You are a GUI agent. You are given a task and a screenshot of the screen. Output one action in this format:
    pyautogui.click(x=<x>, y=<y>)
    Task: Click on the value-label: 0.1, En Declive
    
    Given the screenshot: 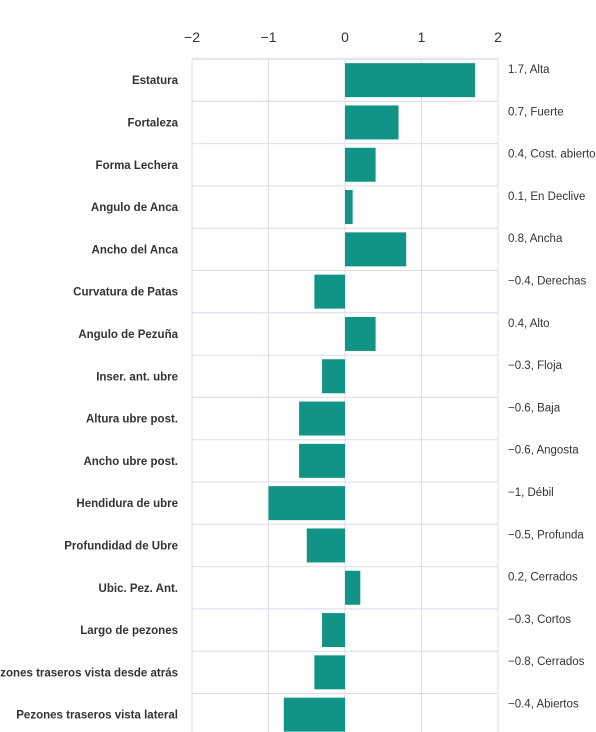 What is the action you would take?
    pyautogui.click(x=546, y=197)
    